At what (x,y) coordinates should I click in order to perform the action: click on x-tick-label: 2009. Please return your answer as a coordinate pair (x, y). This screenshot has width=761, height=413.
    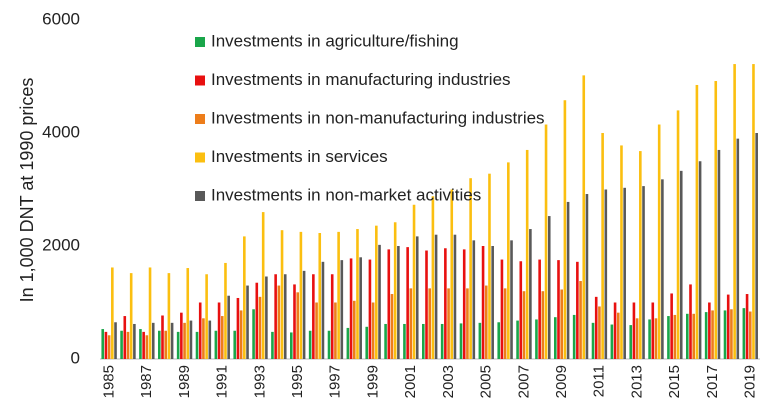
    Looking at the image, I should click on (561, 381).